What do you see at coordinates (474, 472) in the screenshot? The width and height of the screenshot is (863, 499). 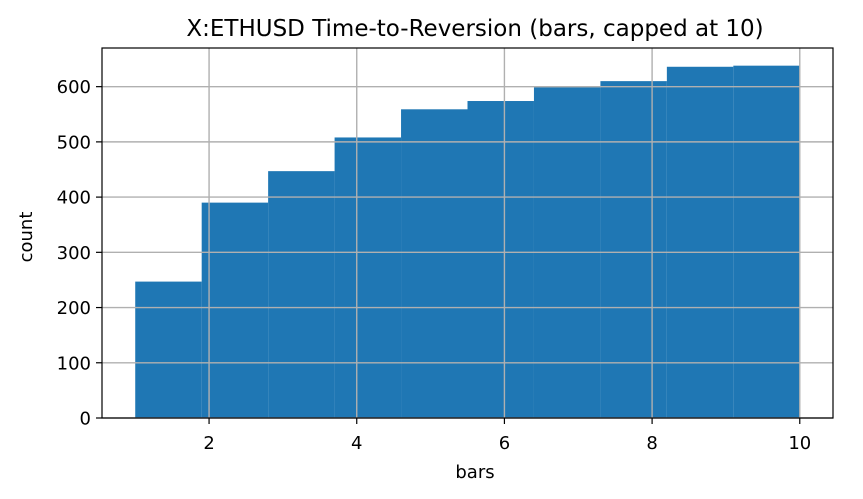 I see `x-axis-label: bars` at bounding box center [474, 472].